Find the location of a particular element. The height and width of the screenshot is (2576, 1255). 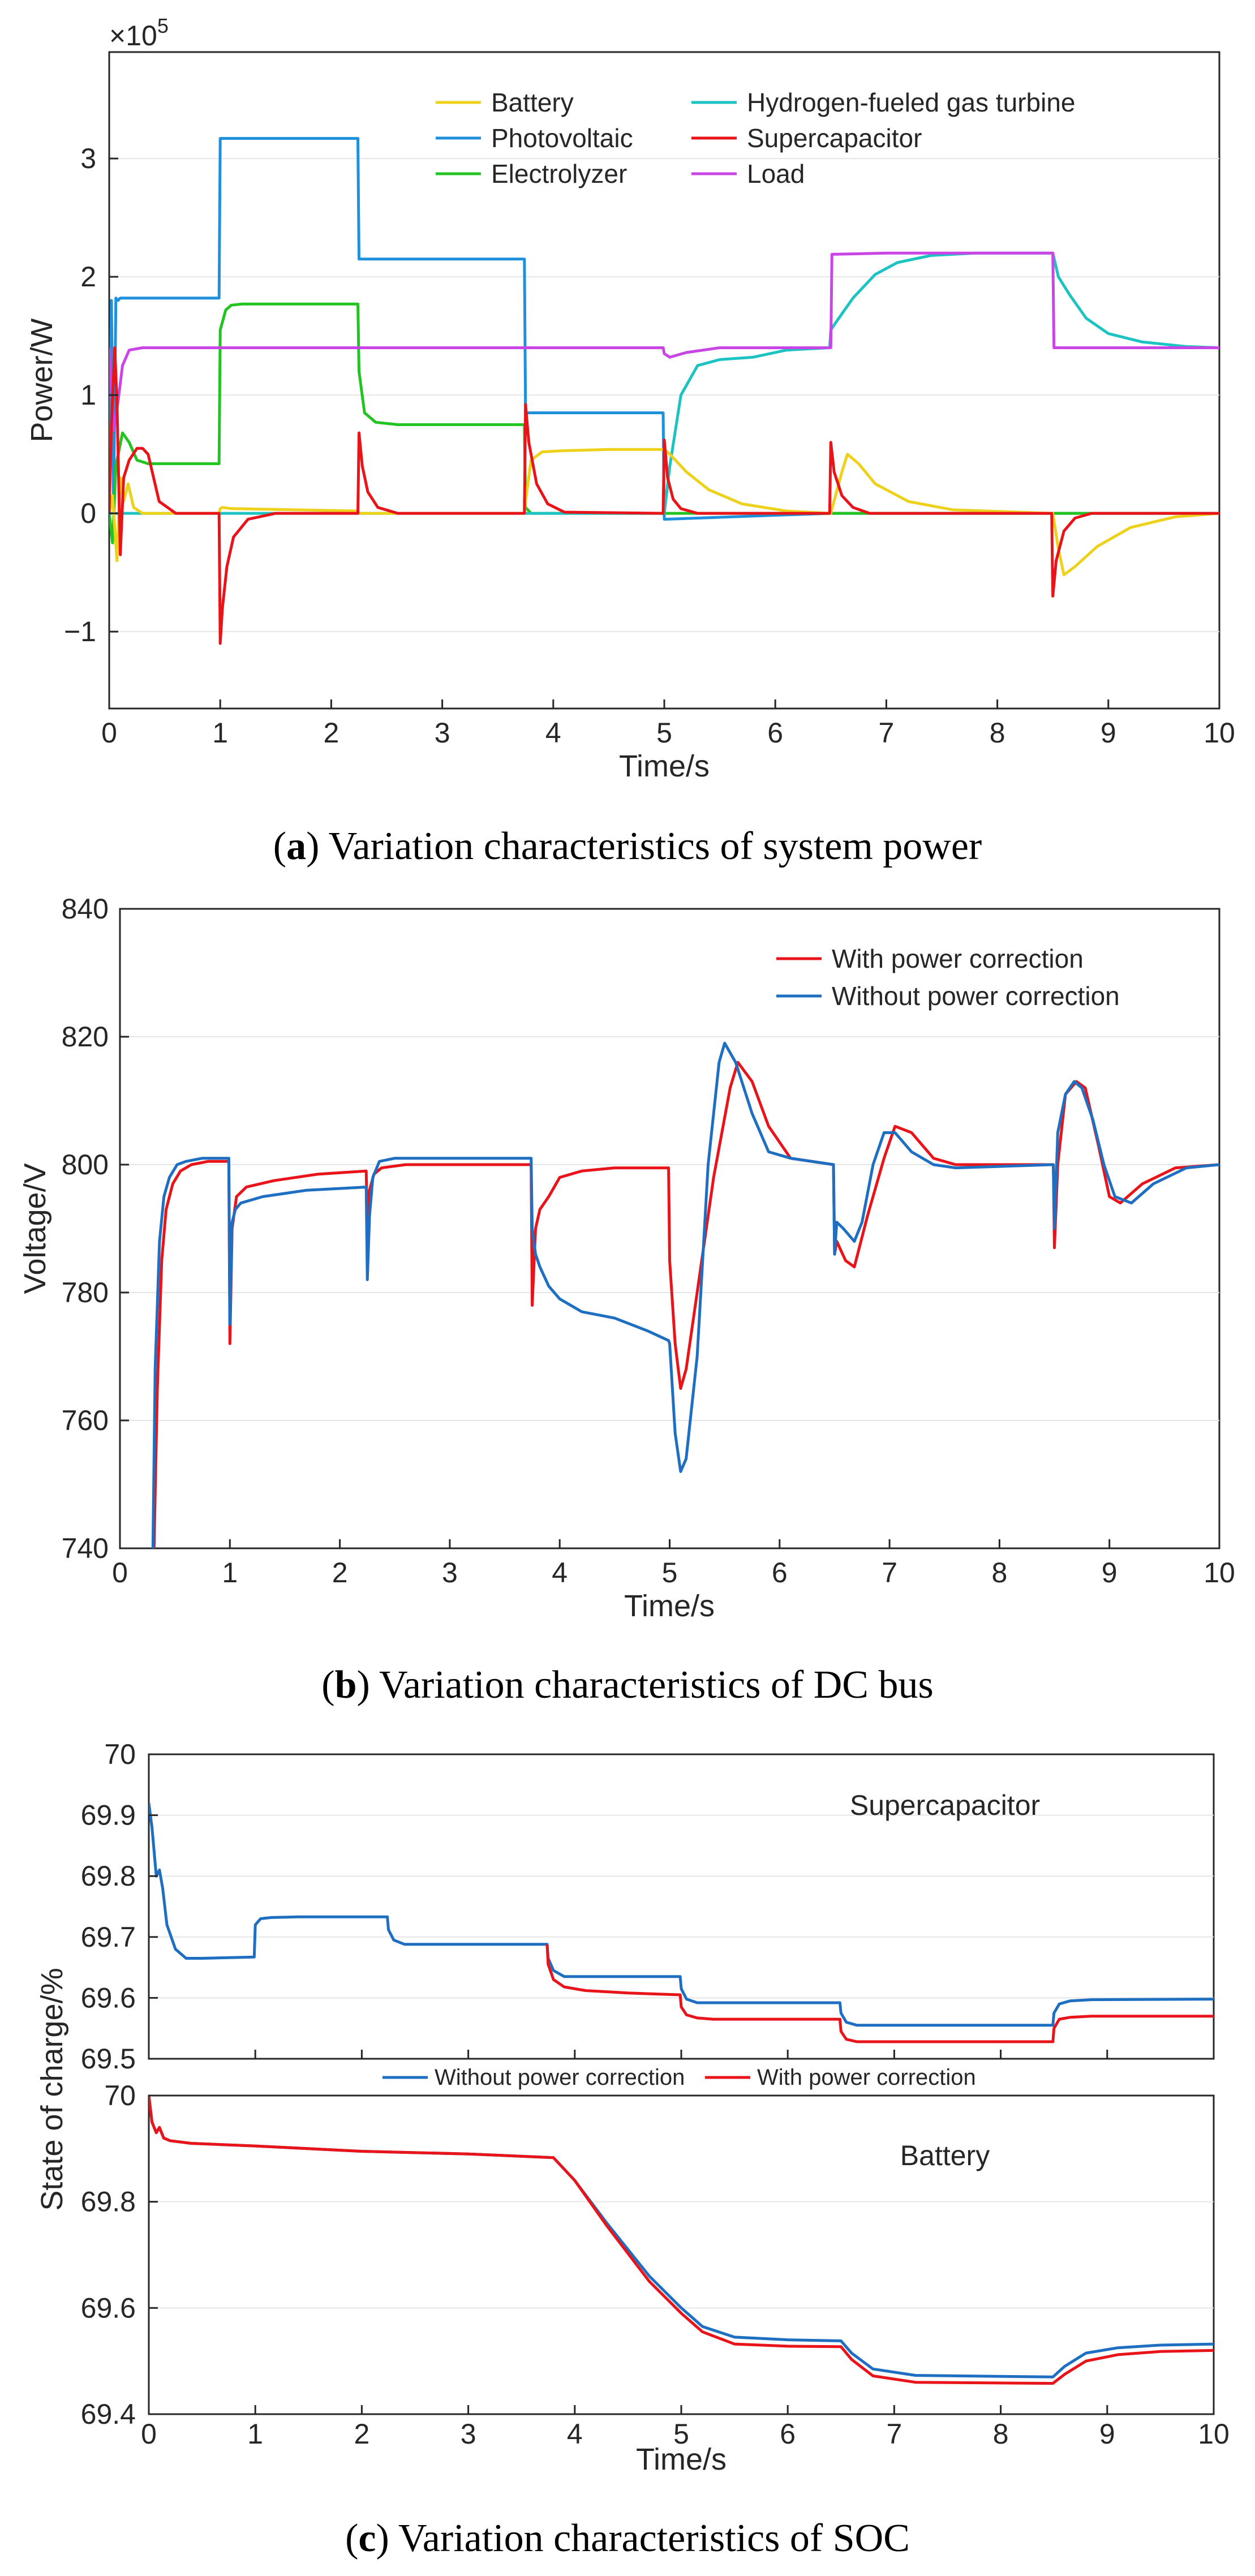

voltage-y-axis-label: Voltage/V is located at coordinates (35, 1228).